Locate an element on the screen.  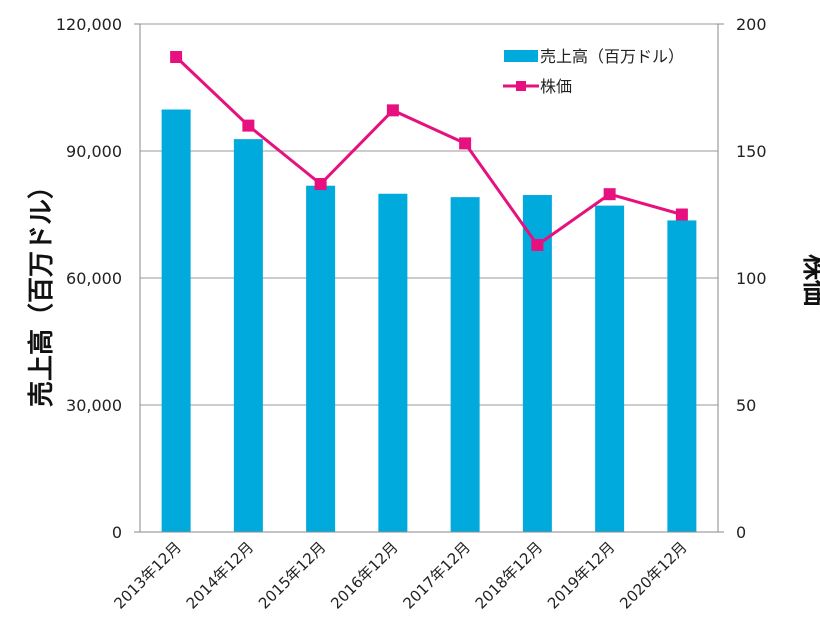
legend-line-marker is located at coordinates (521, 86).